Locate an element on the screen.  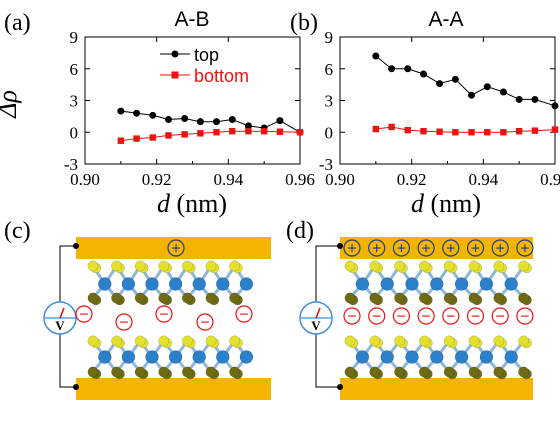
series-line-bottom is located at coordinates (210, 136).